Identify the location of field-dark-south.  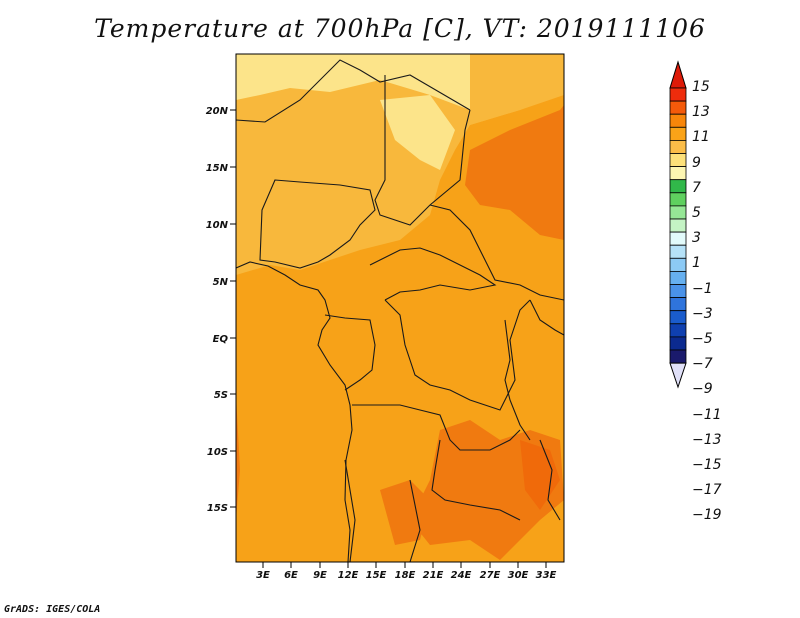
(405, 512).